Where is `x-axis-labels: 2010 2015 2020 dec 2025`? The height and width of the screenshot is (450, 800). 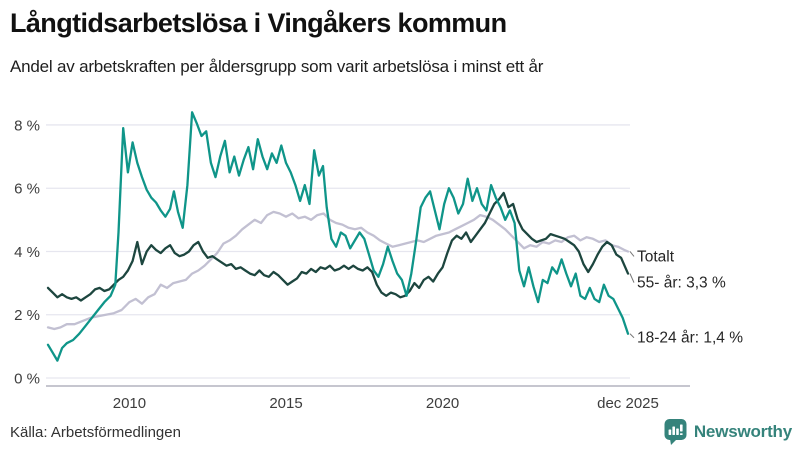 x-axis-labels: 2010 2015 2020 dec 2025 is located at coordinates (386, 403).